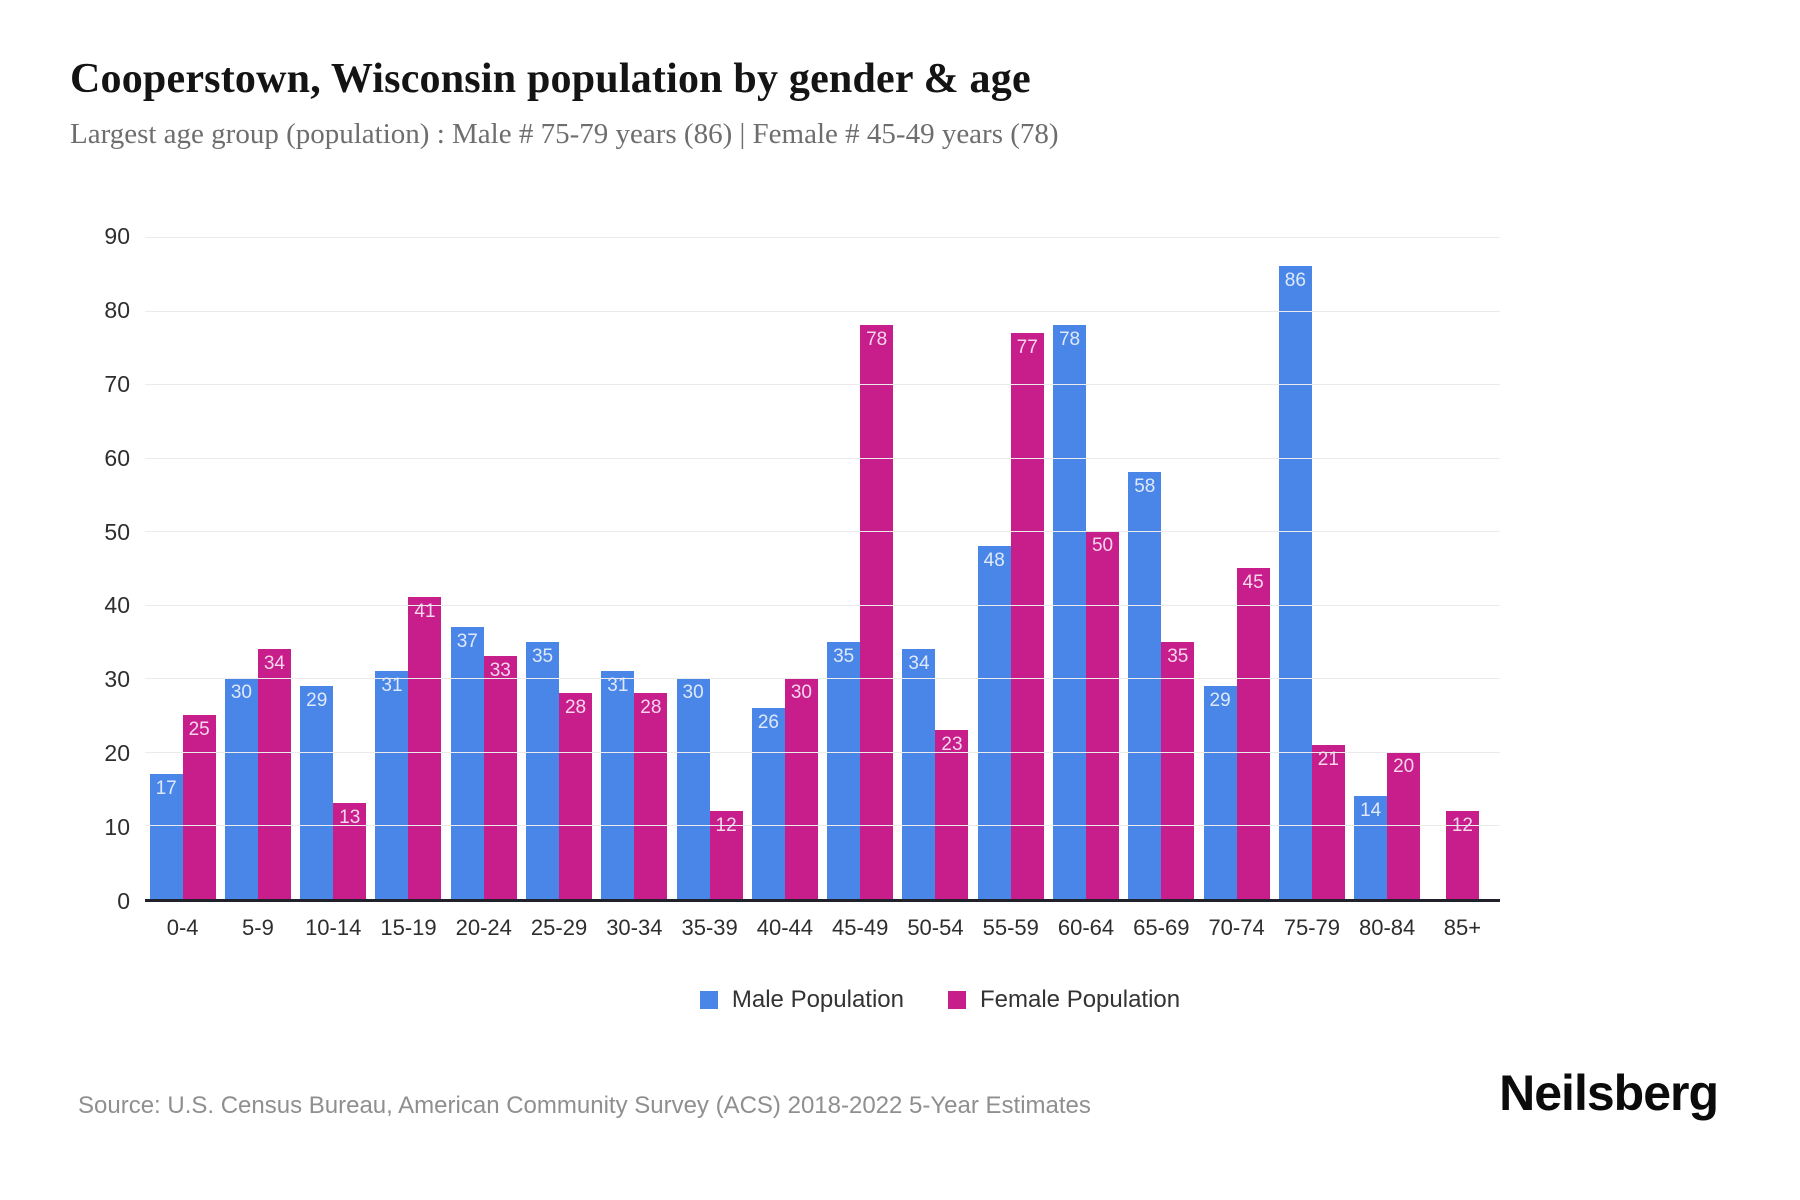  Describe the element at coordinates (117, 679) in the screenshot. I see `y-tick-label: 30` at that location.